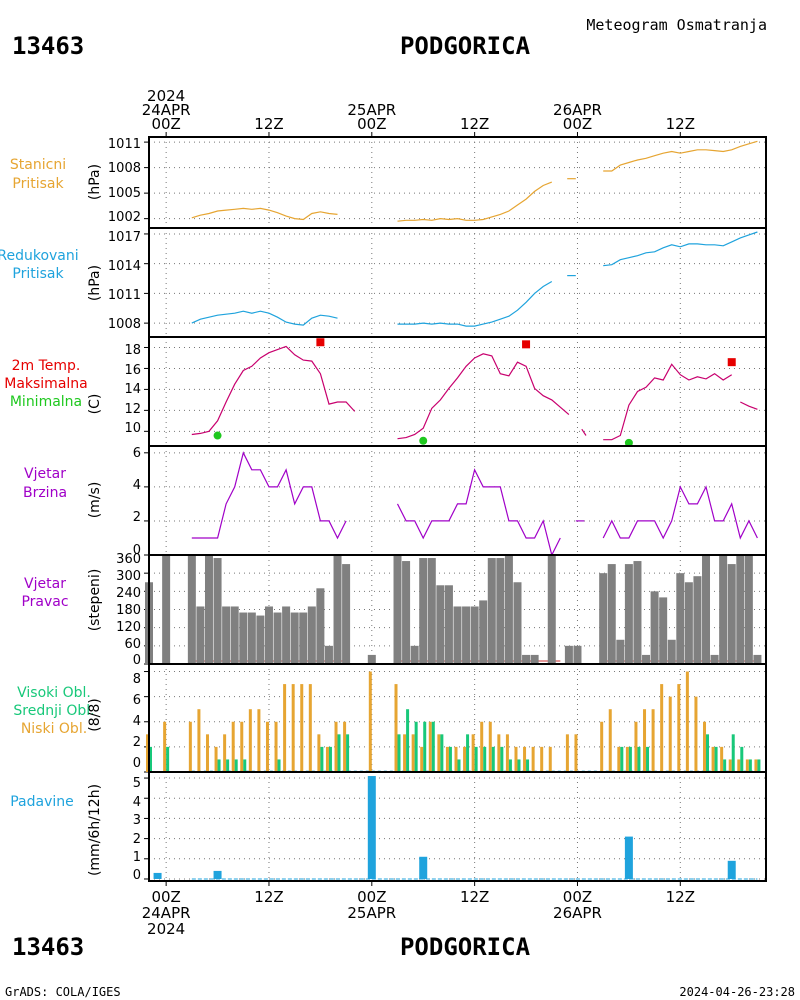  What do you see at coordinates (166, 110) in the screenshot?
I see `time-label: 24APR` at bounding box center [166, 110].